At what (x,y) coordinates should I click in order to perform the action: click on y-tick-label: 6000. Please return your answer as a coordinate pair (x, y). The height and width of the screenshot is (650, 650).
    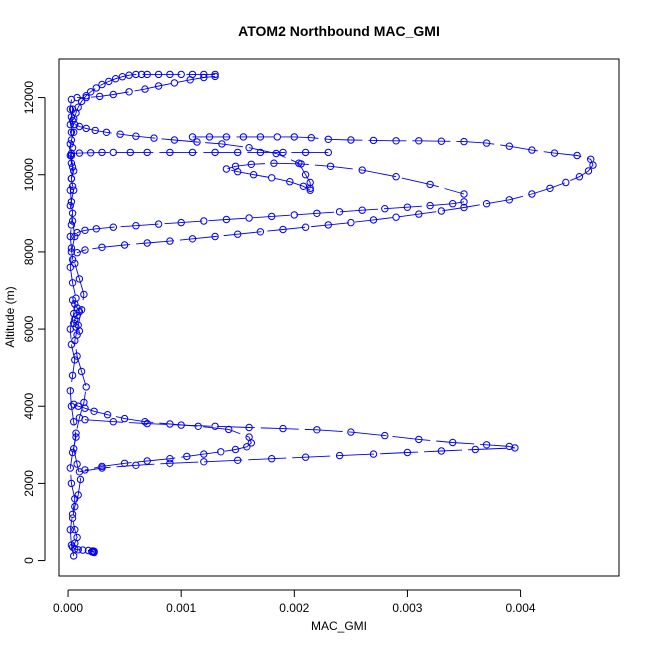
    Looking at the image, I should click on (29, 328).